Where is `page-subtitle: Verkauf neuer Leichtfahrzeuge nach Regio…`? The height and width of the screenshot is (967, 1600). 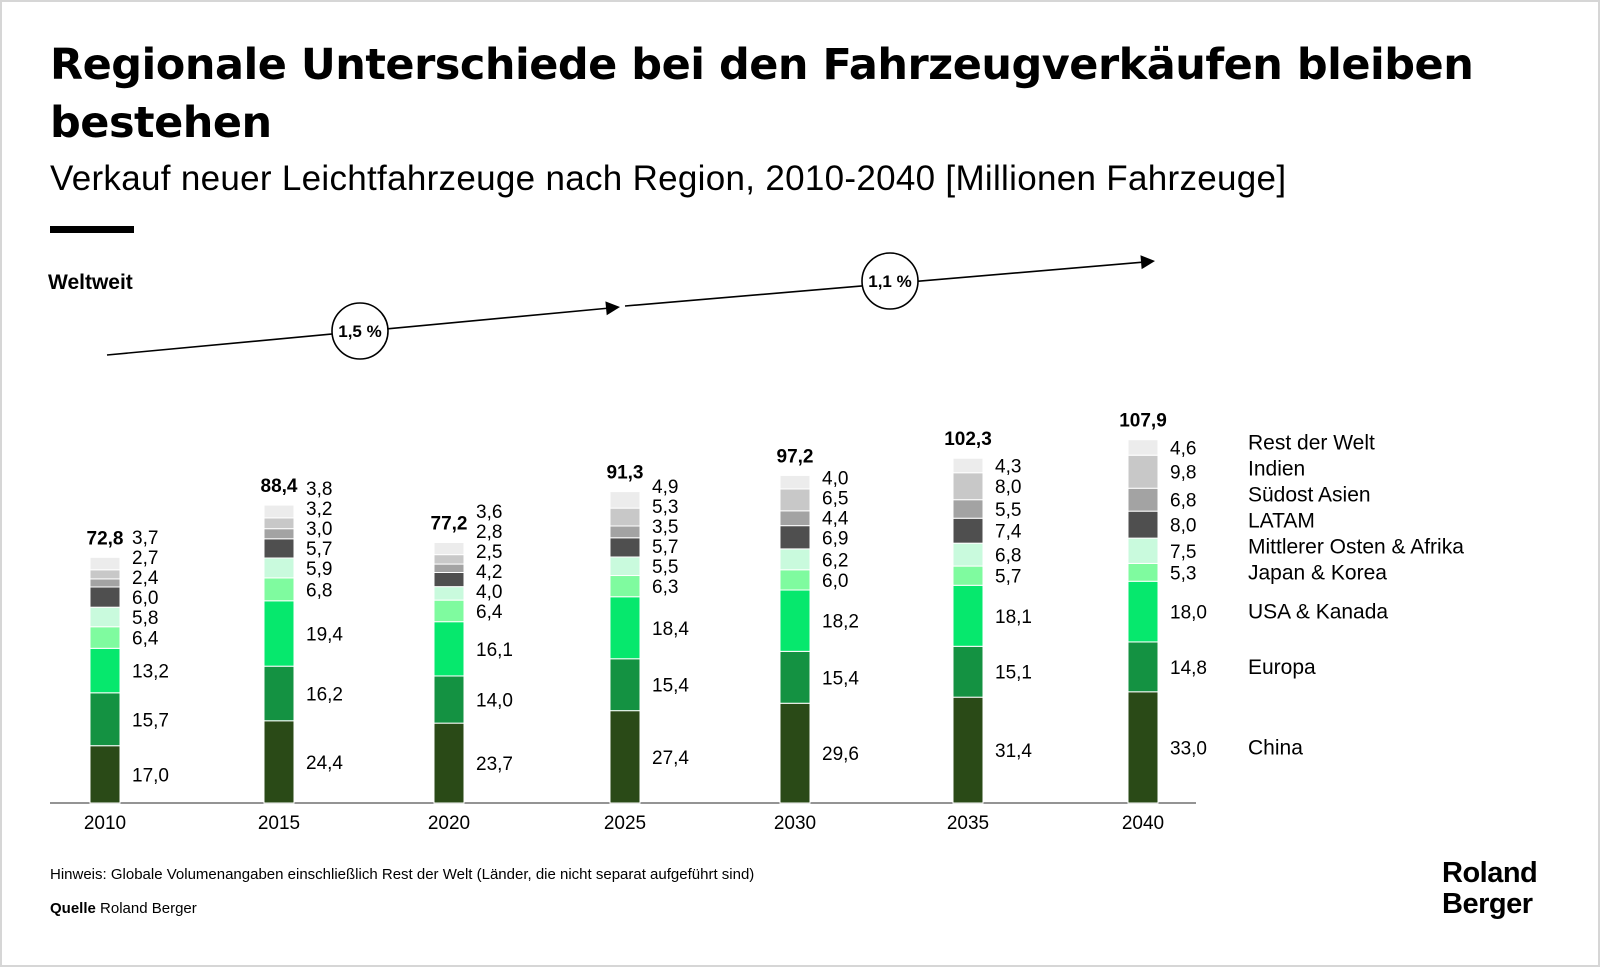 page-subtitle: Verkauf neuer Leichtfahrzeuge nach Regio… is located at coordinates (668, 178).